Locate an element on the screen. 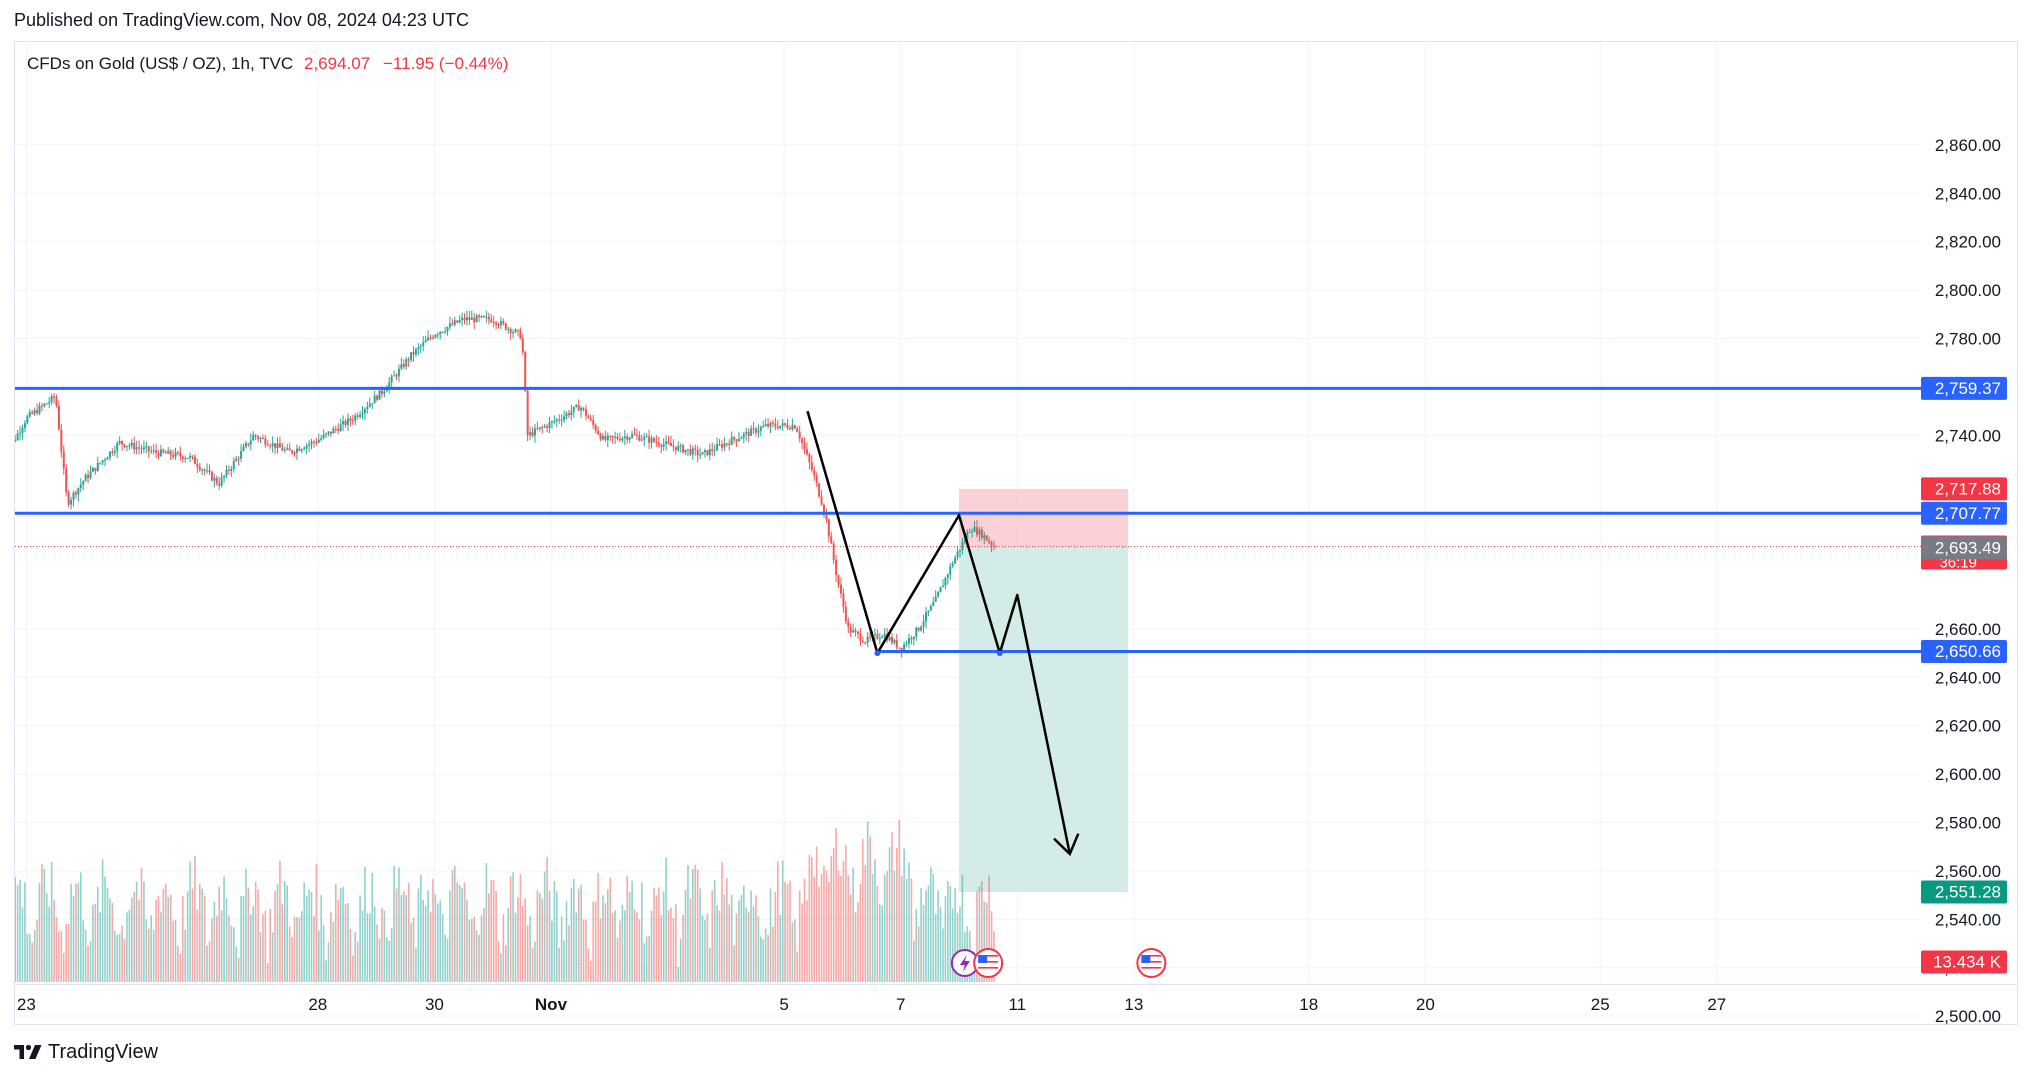 The image size is (2031, 1078). projection-path is located at coordinates (939, 632).